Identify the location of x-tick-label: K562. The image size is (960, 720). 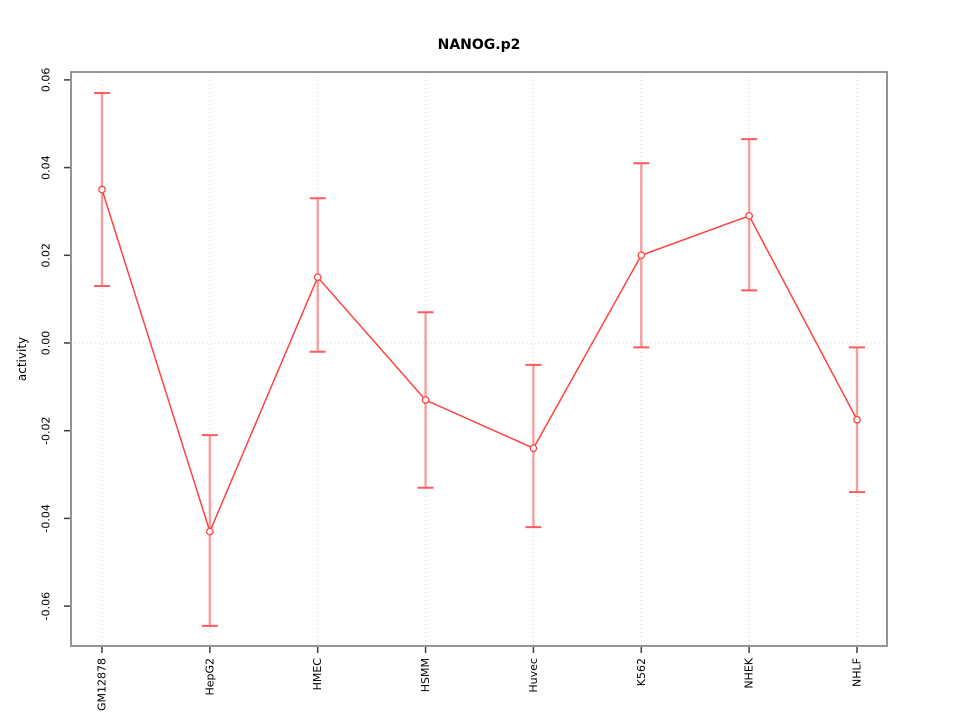
(641, 672).